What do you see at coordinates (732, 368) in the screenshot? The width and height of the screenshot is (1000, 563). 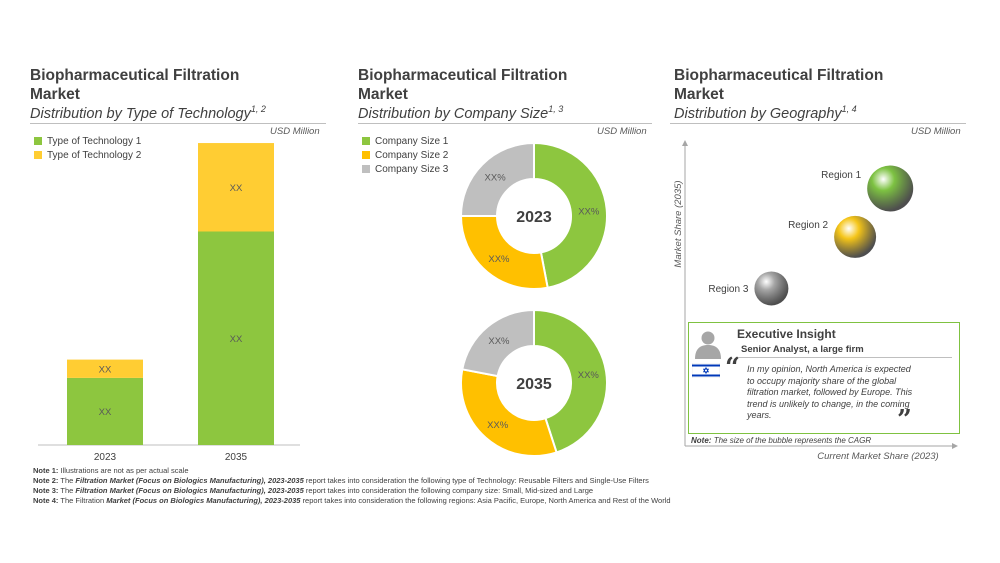 I see `open-quote-icon: “` at bounding box center [732, 368].